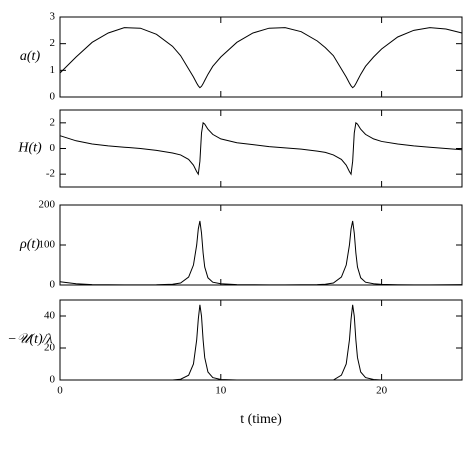 The height and width of the screenshot is (457, 471). I want to click on x-tick-label: 10, so click(221, 391).